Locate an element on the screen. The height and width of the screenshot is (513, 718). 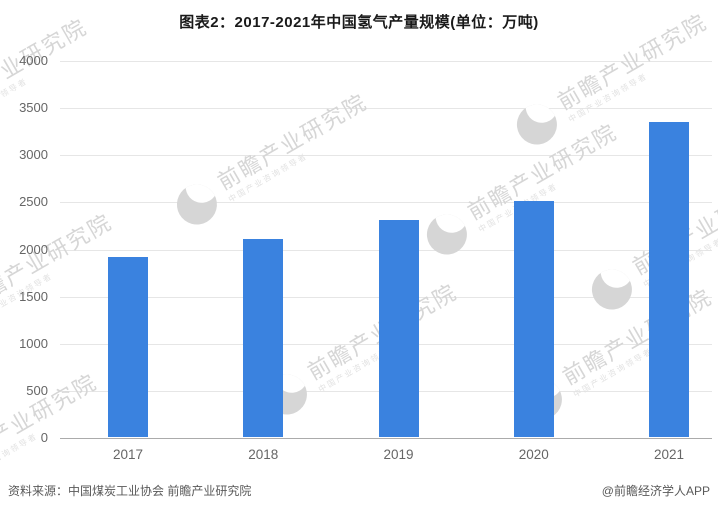
credit-note: @前瞻经济学人APP is located at coordinates (655, 491).